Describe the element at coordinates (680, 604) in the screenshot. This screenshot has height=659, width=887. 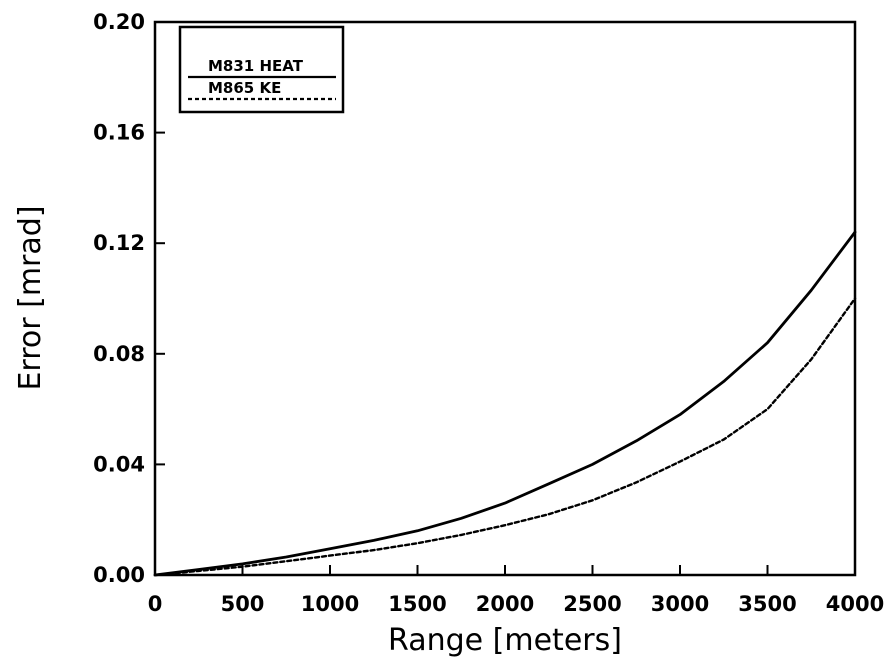
I see `x-tick-label: 3000` at that location.